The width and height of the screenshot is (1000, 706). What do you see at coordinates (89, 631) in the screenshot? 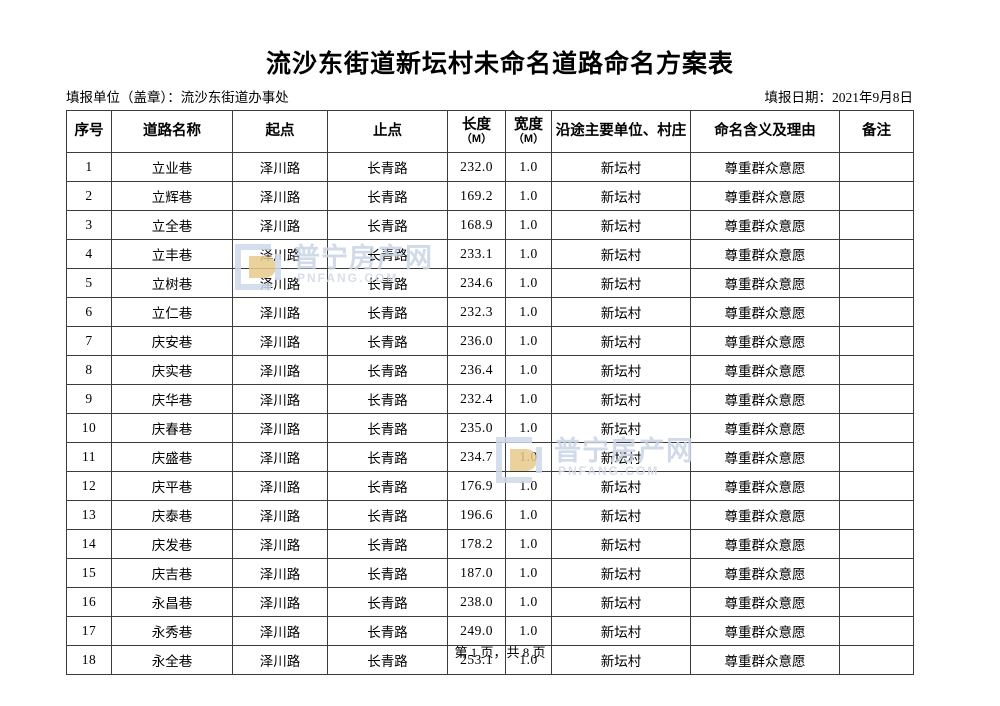
I see `cell-index: 17` at bounding box center [89, 631].